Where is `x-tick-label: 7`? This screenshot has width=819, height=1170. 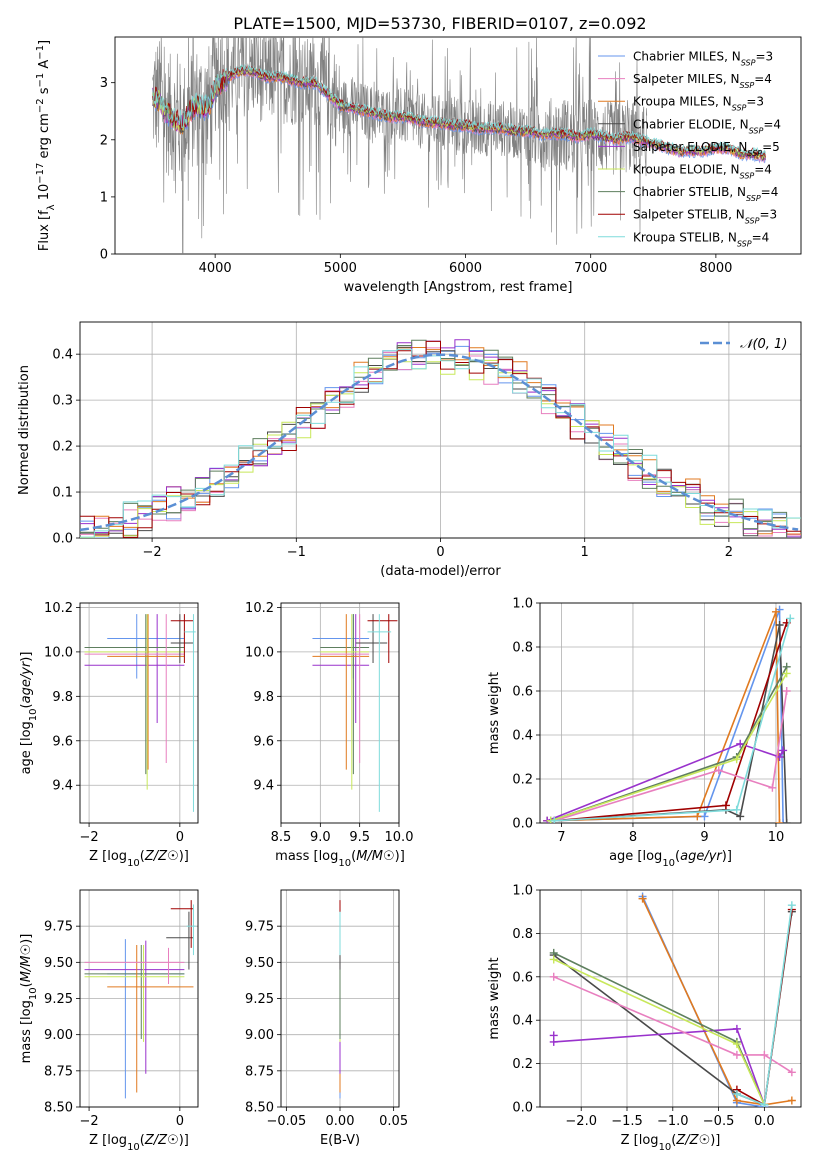 x-tick-label: 7 is located at coordinates (561, 837).